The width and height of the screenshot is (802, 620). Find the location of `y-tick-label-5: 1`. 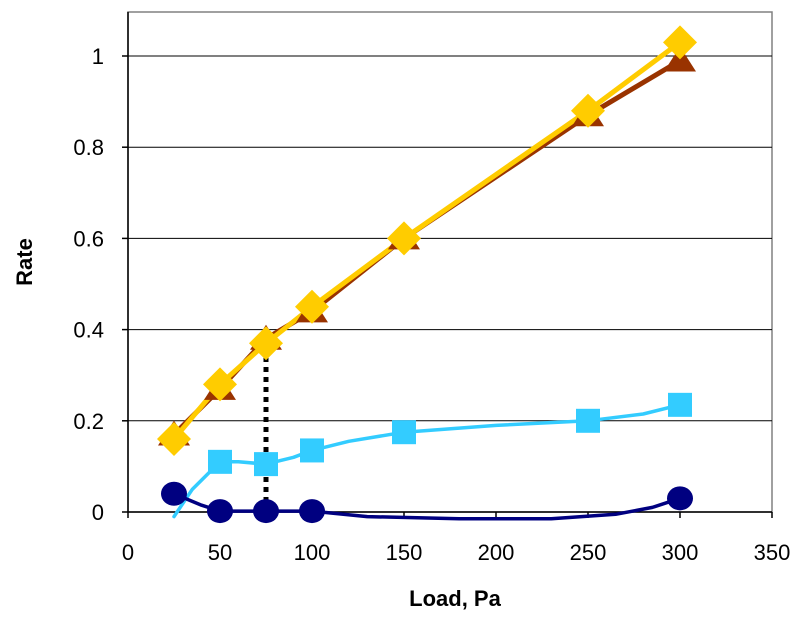

y-tick-label-5: 1 is located at coordinates (98, 56).